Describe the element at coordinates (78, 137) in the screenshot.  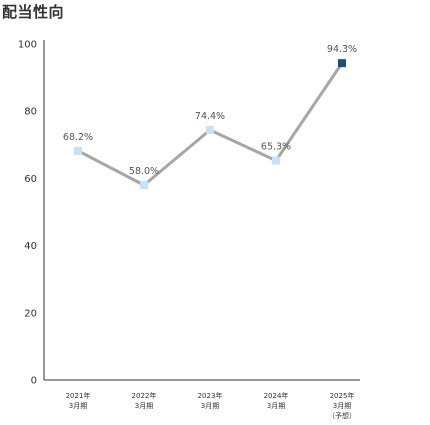
I see `data-label: 68.2%` at that location.